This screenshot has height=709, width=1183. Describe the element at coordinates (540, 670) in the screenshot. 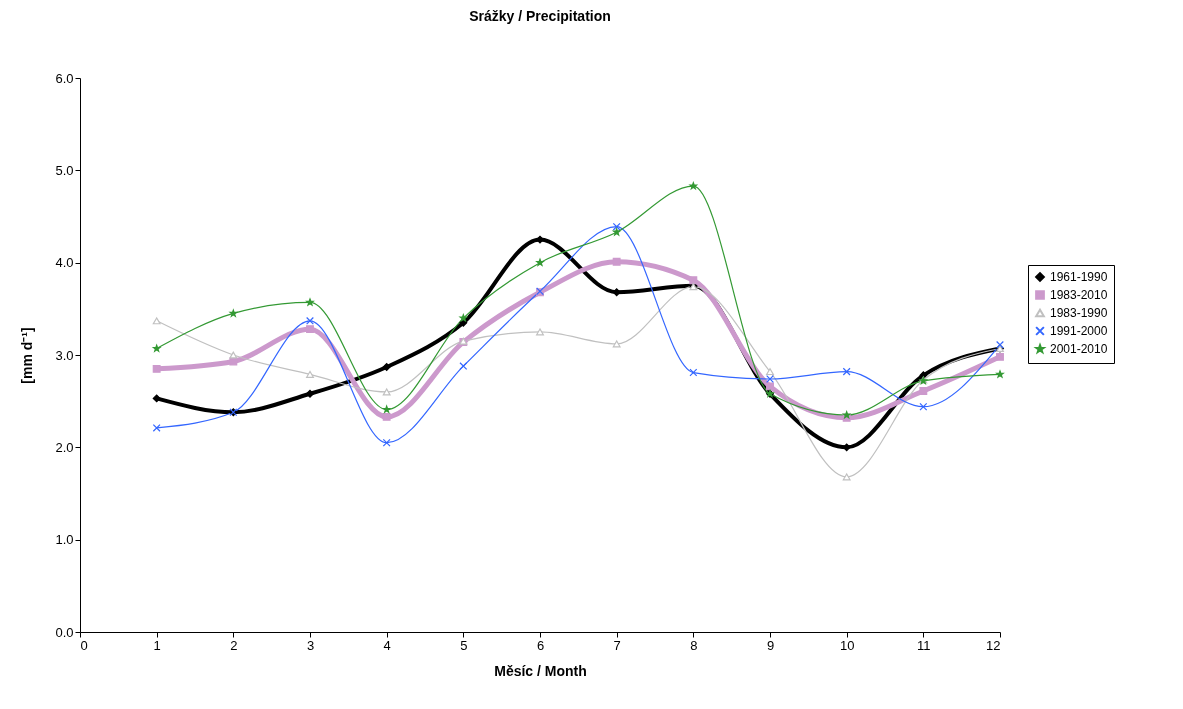

I see `x-axis-title: Měsíc / Month` at that location.